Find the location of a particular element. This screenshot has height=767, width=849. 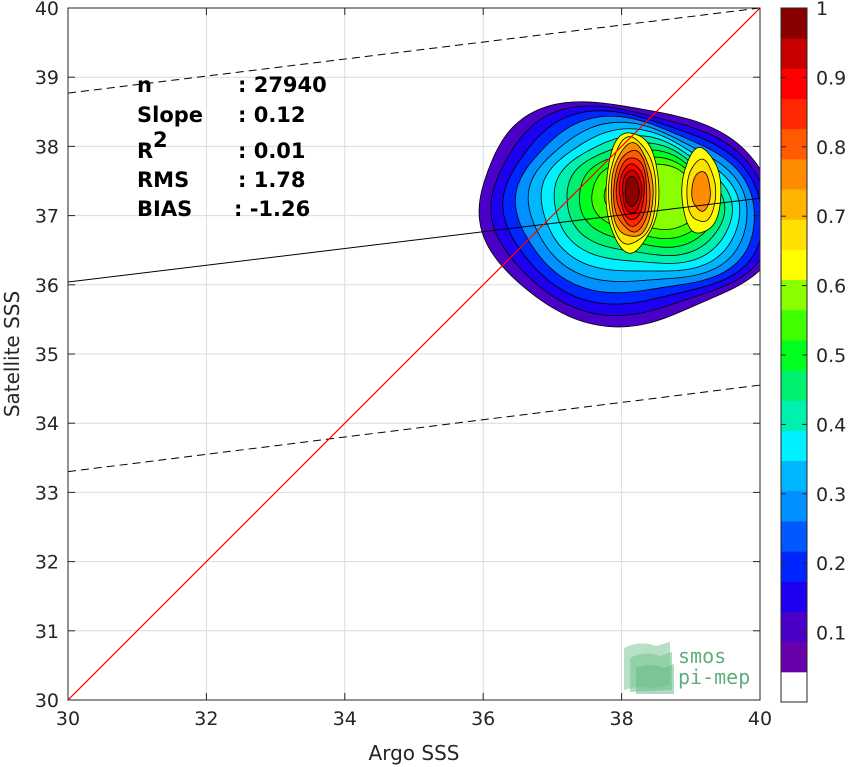

y-tick-label: 38 is located at coordinates (47, 147).